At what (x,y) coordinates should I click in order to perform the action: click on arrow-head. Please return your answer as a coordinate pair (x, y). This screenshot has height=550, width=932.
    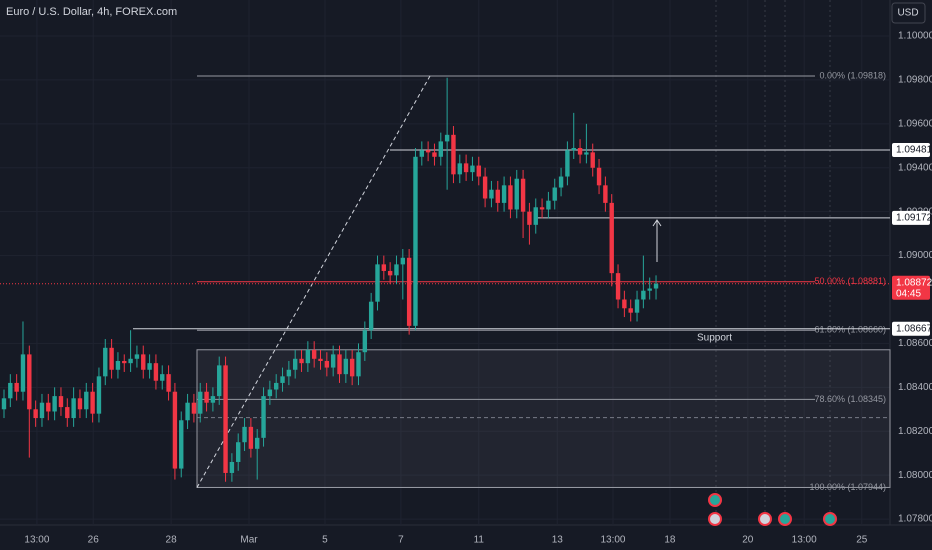
    Looking at the image, I should click on (657, 223).